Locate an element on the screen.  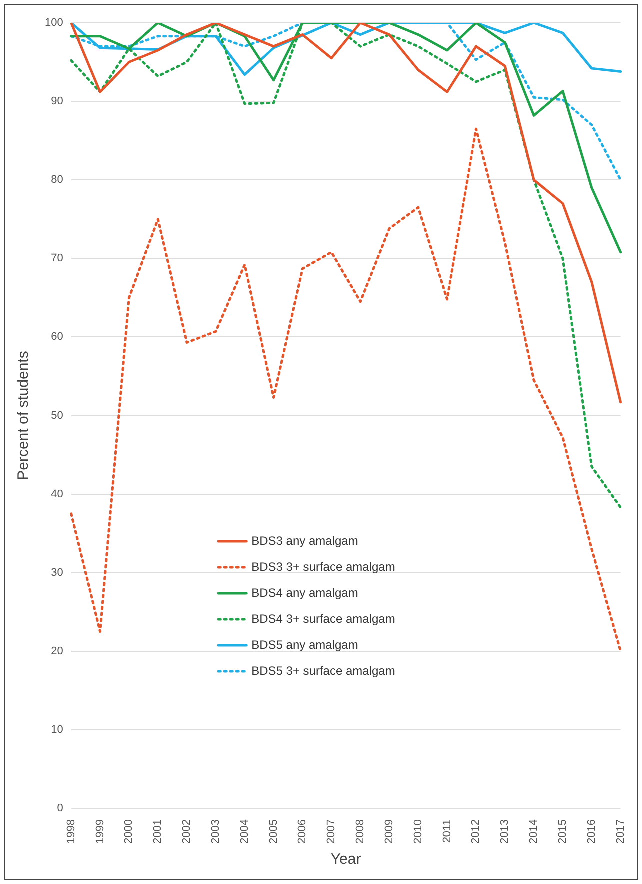
x-tick-label: 2009 is located at coordinates (389, 832).